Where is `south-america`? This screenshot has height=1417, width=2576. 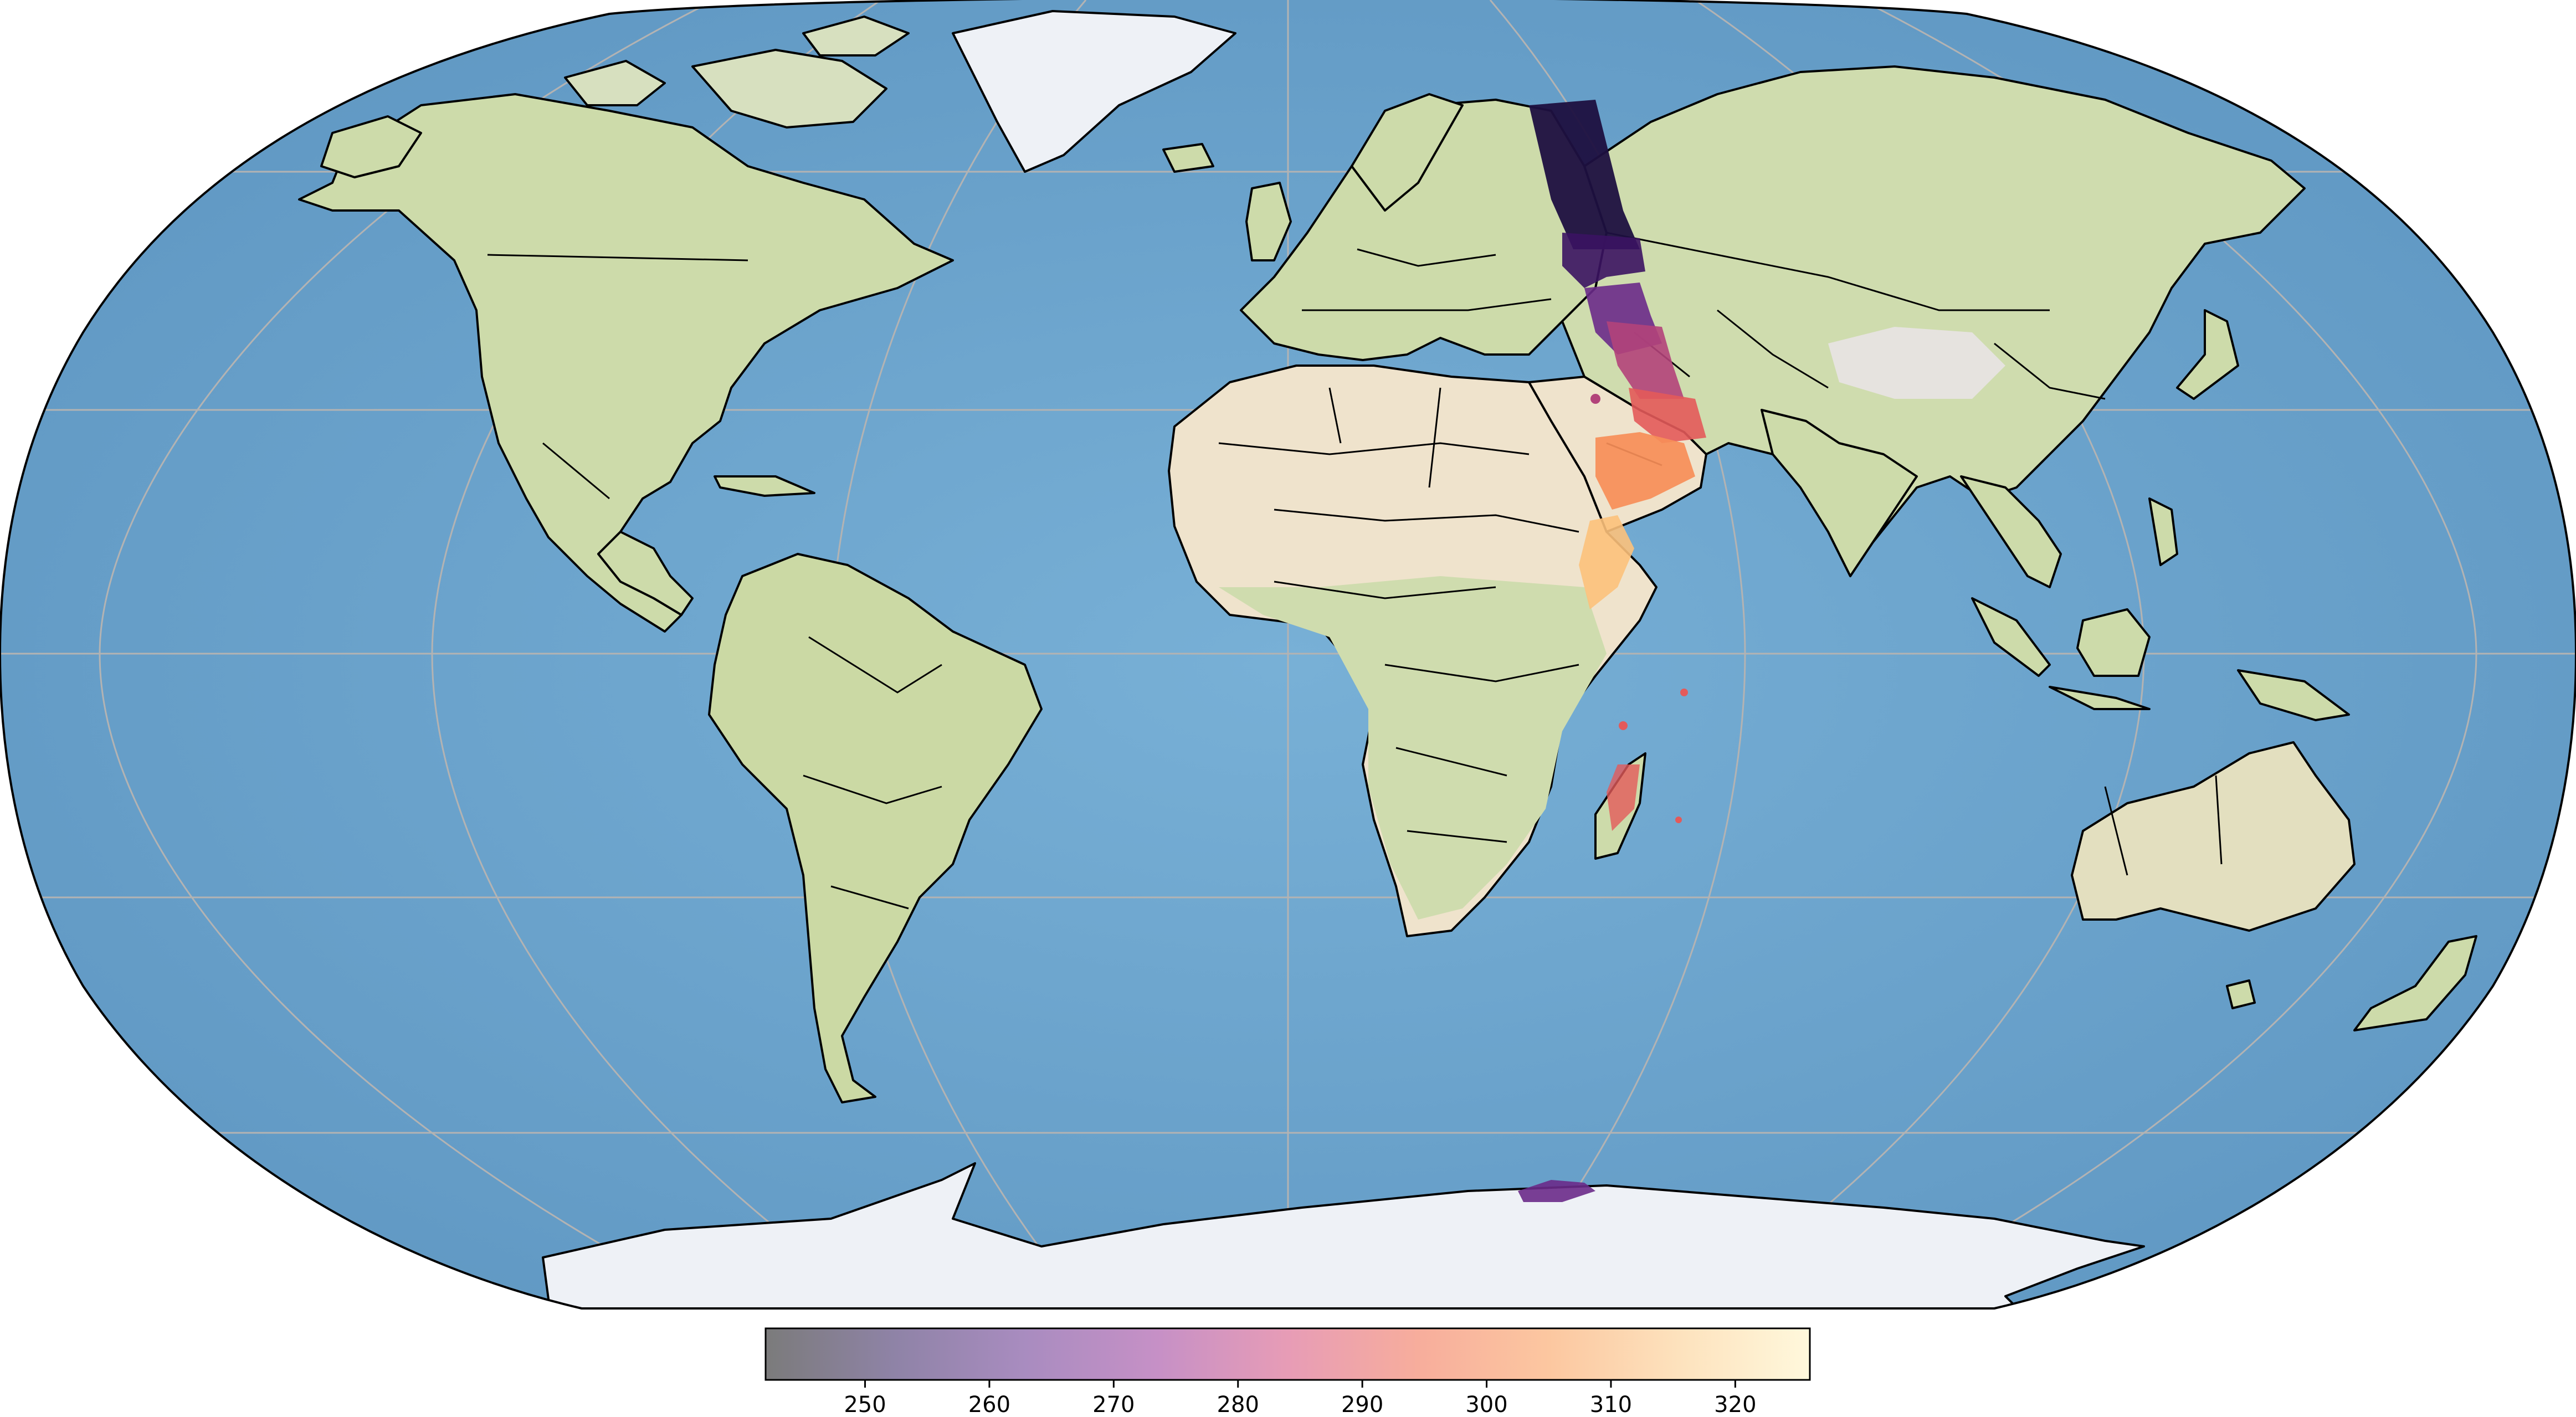 south-america is located at coordinates (875, 828).